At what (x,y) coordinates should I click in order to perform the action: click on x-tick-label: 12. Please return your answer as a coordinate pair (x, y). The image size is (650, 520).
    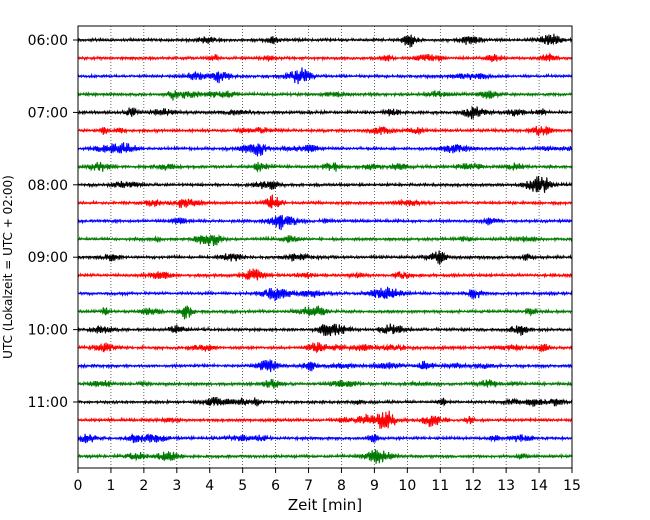
    Looking at the image, I should click on (473, 486).